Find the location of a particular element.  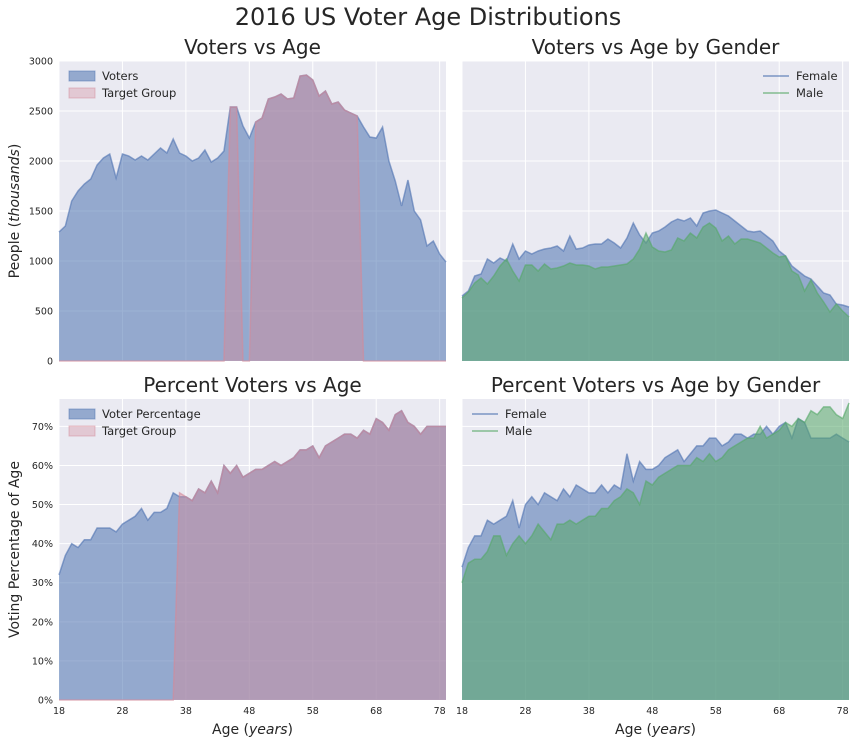

y-tick-label: 3000 is located at coordinates (41, 62).